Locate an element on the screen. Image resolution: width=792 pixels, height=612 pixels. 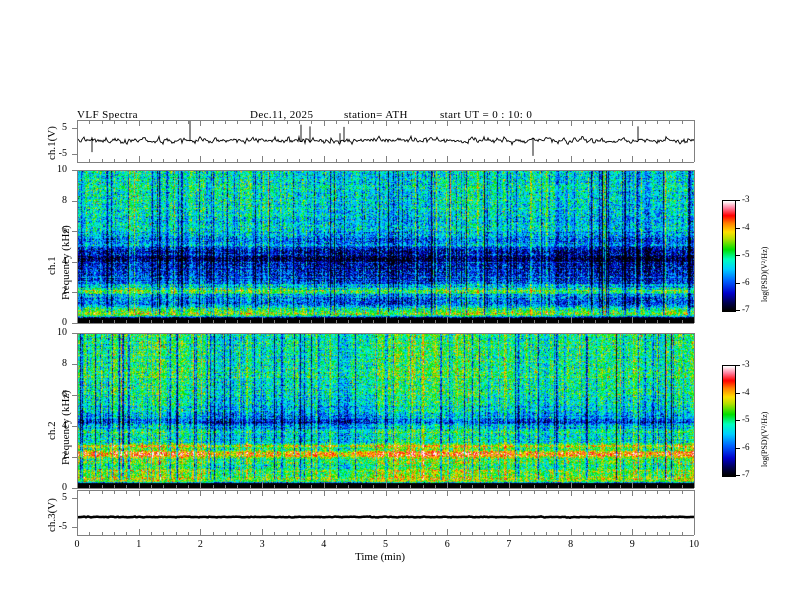
ch2-panel-label: ch.2 is located at coordinates (52, 430).